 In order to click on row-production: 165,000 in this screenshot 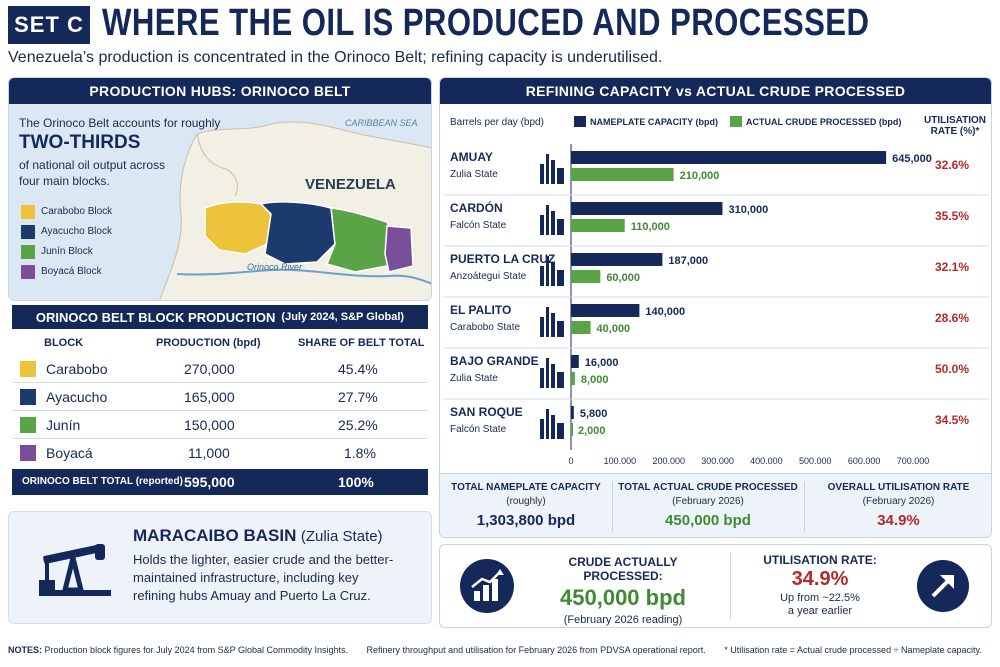, I will do `click(209, 397)`.